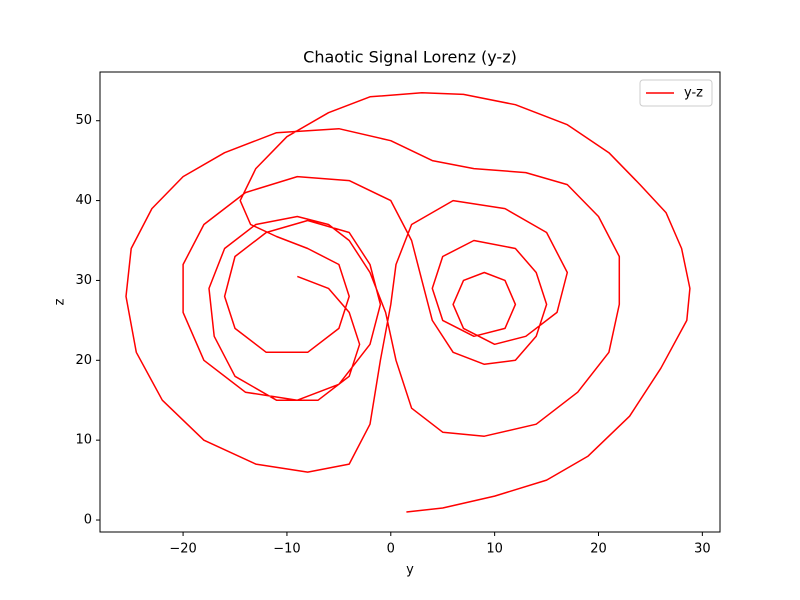  What do you see at coordinates (693, 93) in the screenshot?
I see `legend-label: y-z` at bounding box center [693, 93].